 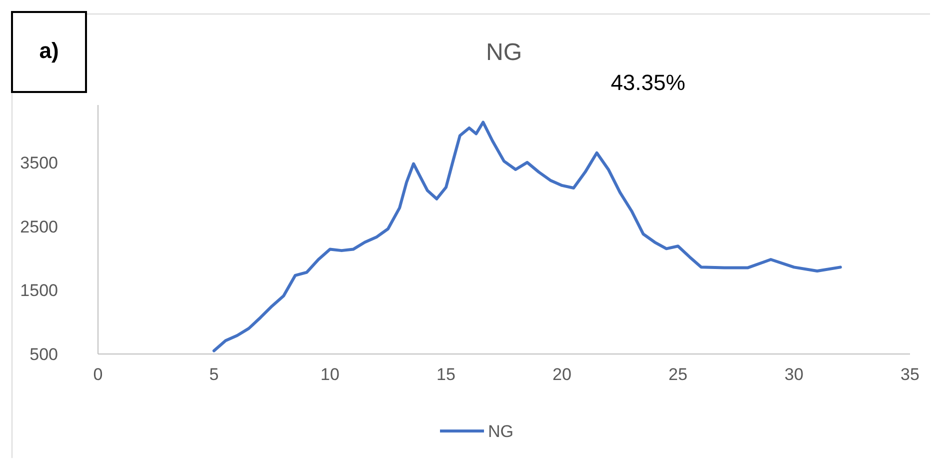 What do you see at coordinates (98, 374) in the screenshot?
I see `x-tick-label: 0` at bounding box center [98, 374].